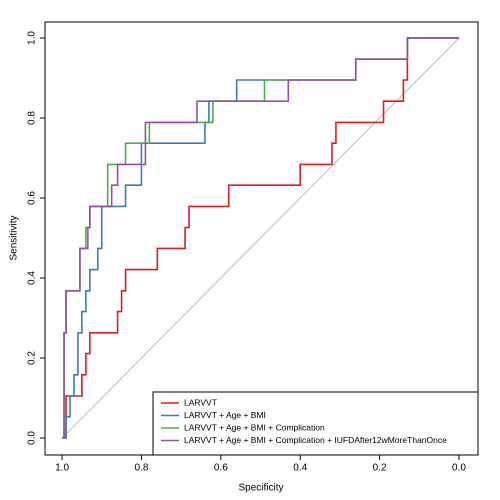  Describe the element at coordinates (200, 402) in the screenshot. I see `legend-label: LARVVT` at that location.